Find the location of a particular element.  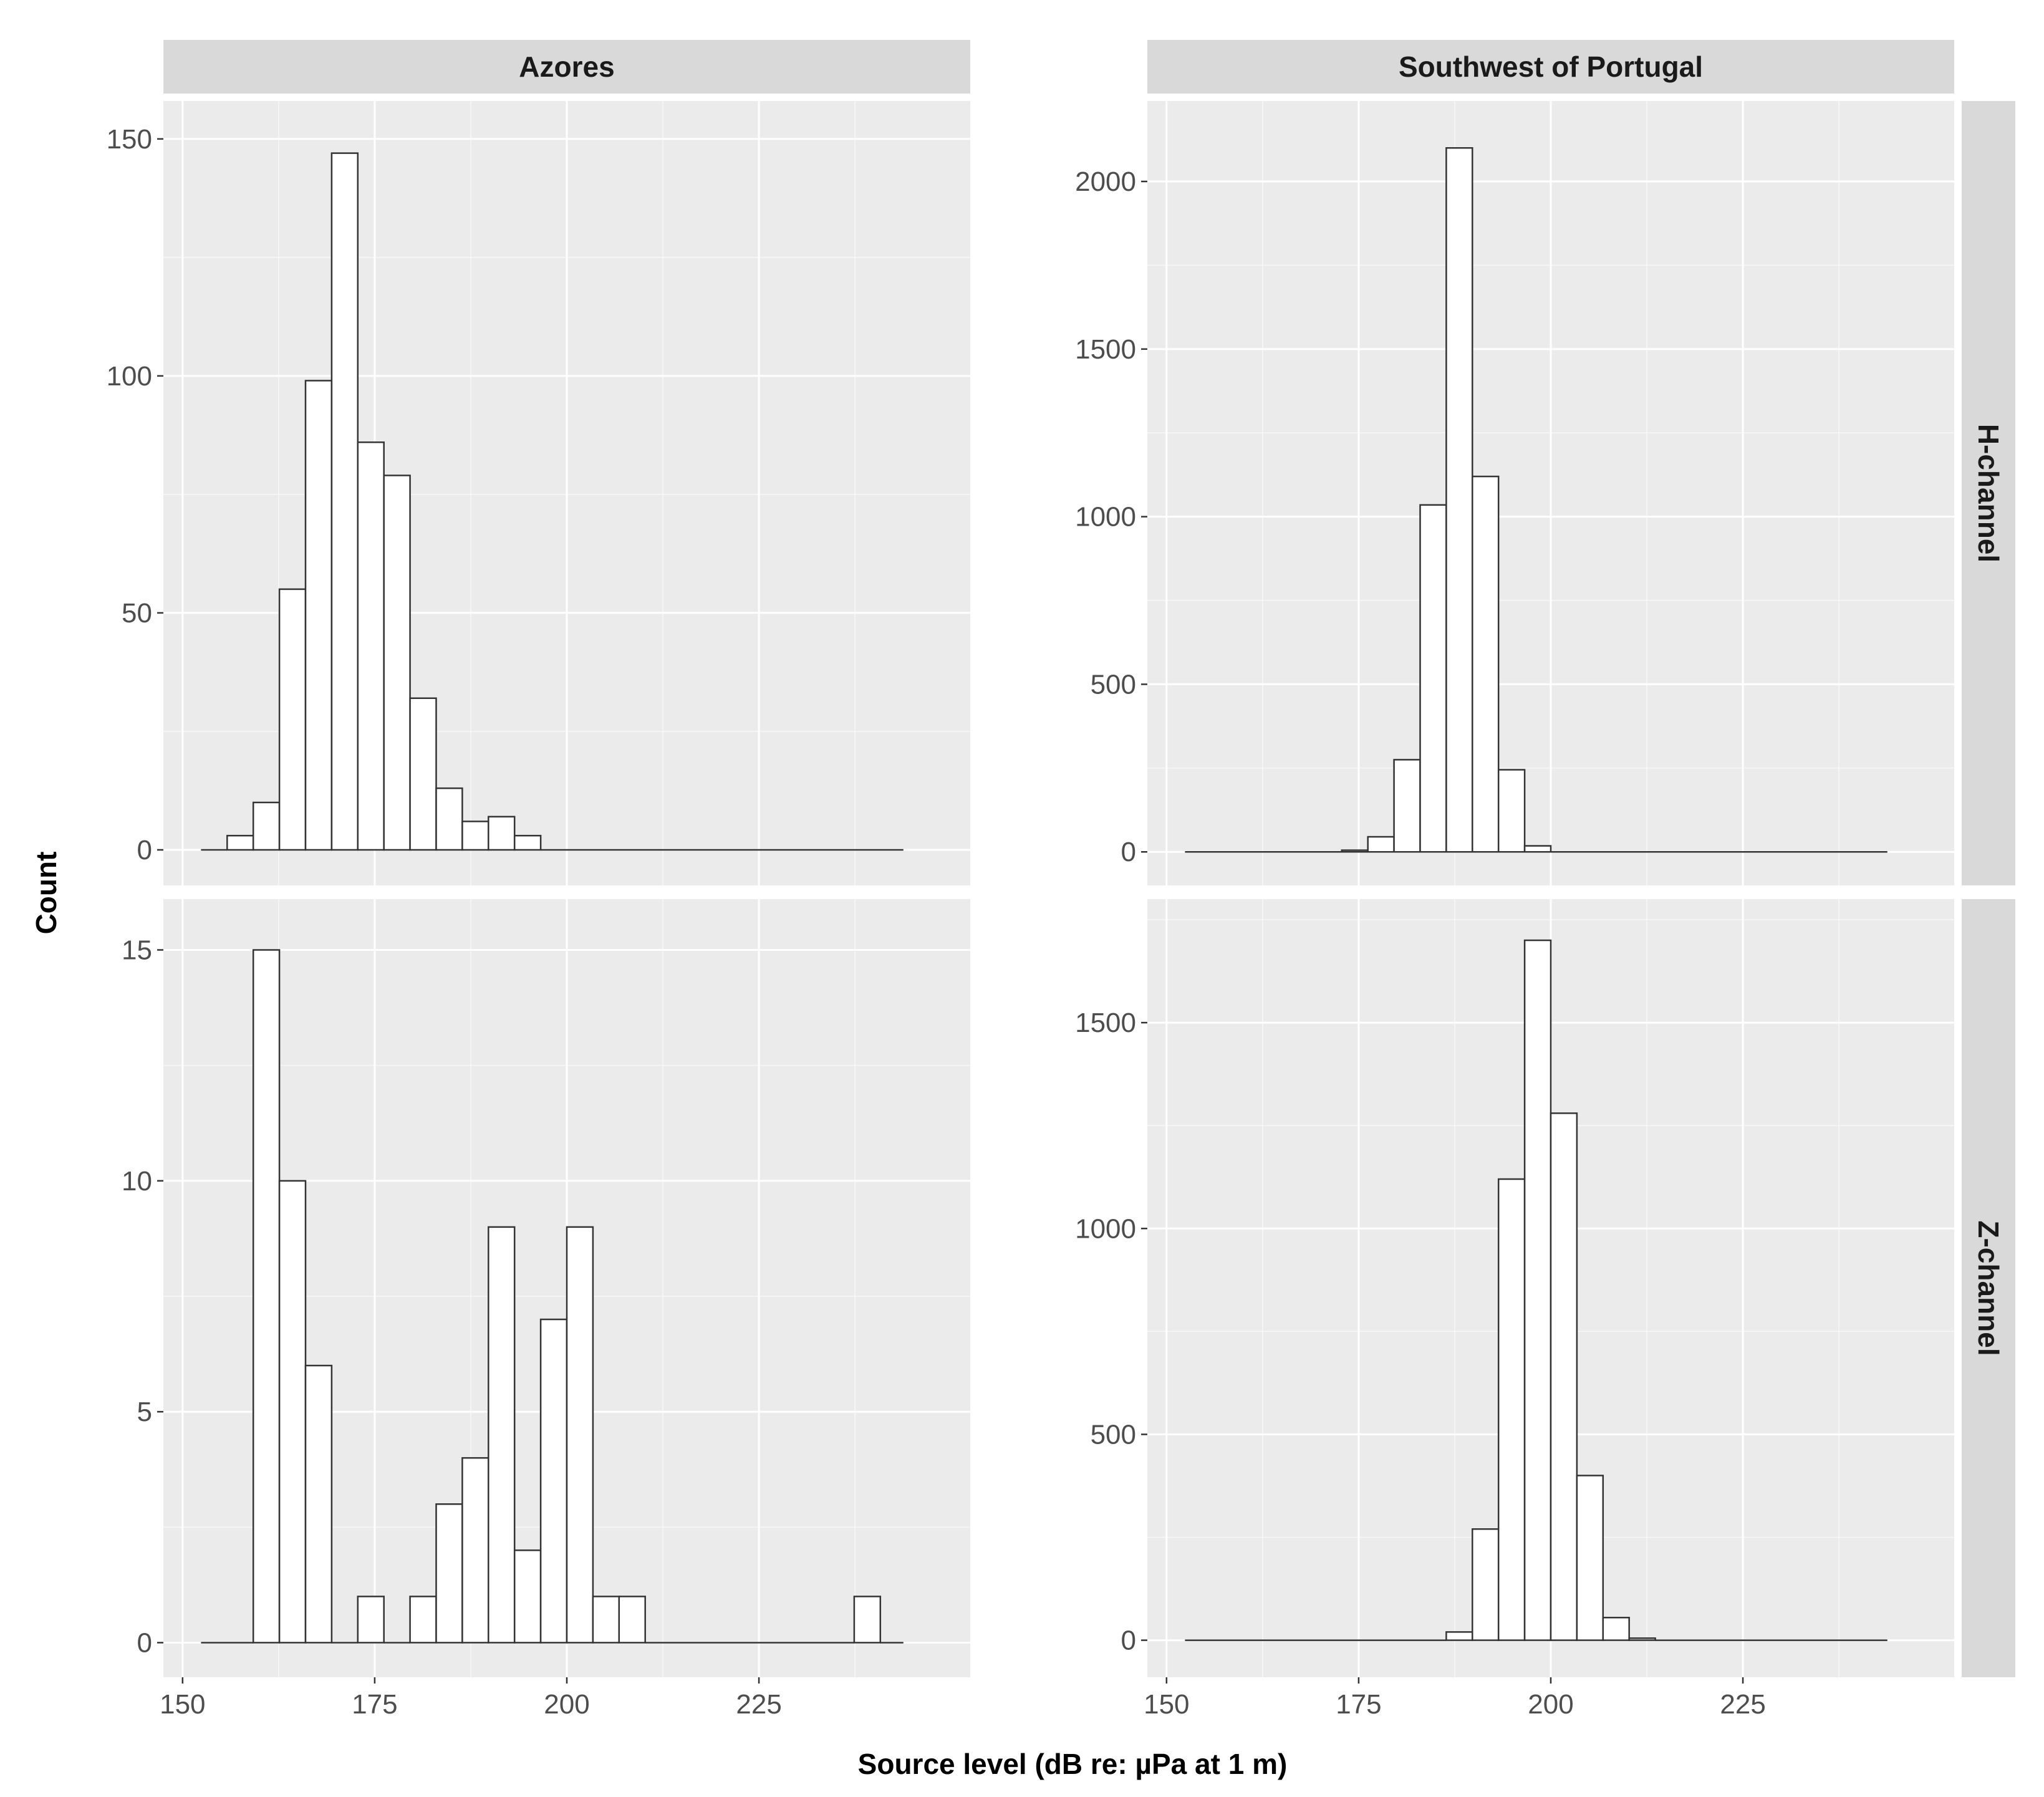

column-strip-azores is located at coordinates (566, 67).